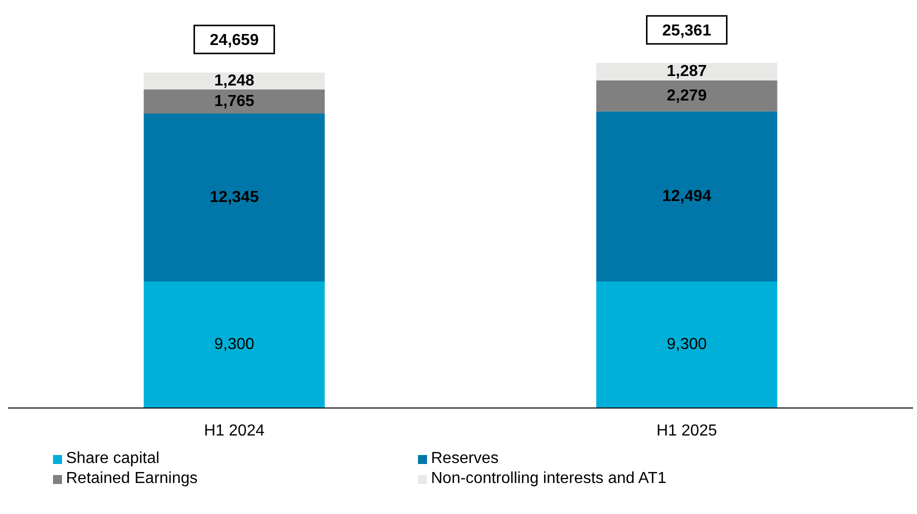  I want to click on data-label: 12,494, so click(687, 196).